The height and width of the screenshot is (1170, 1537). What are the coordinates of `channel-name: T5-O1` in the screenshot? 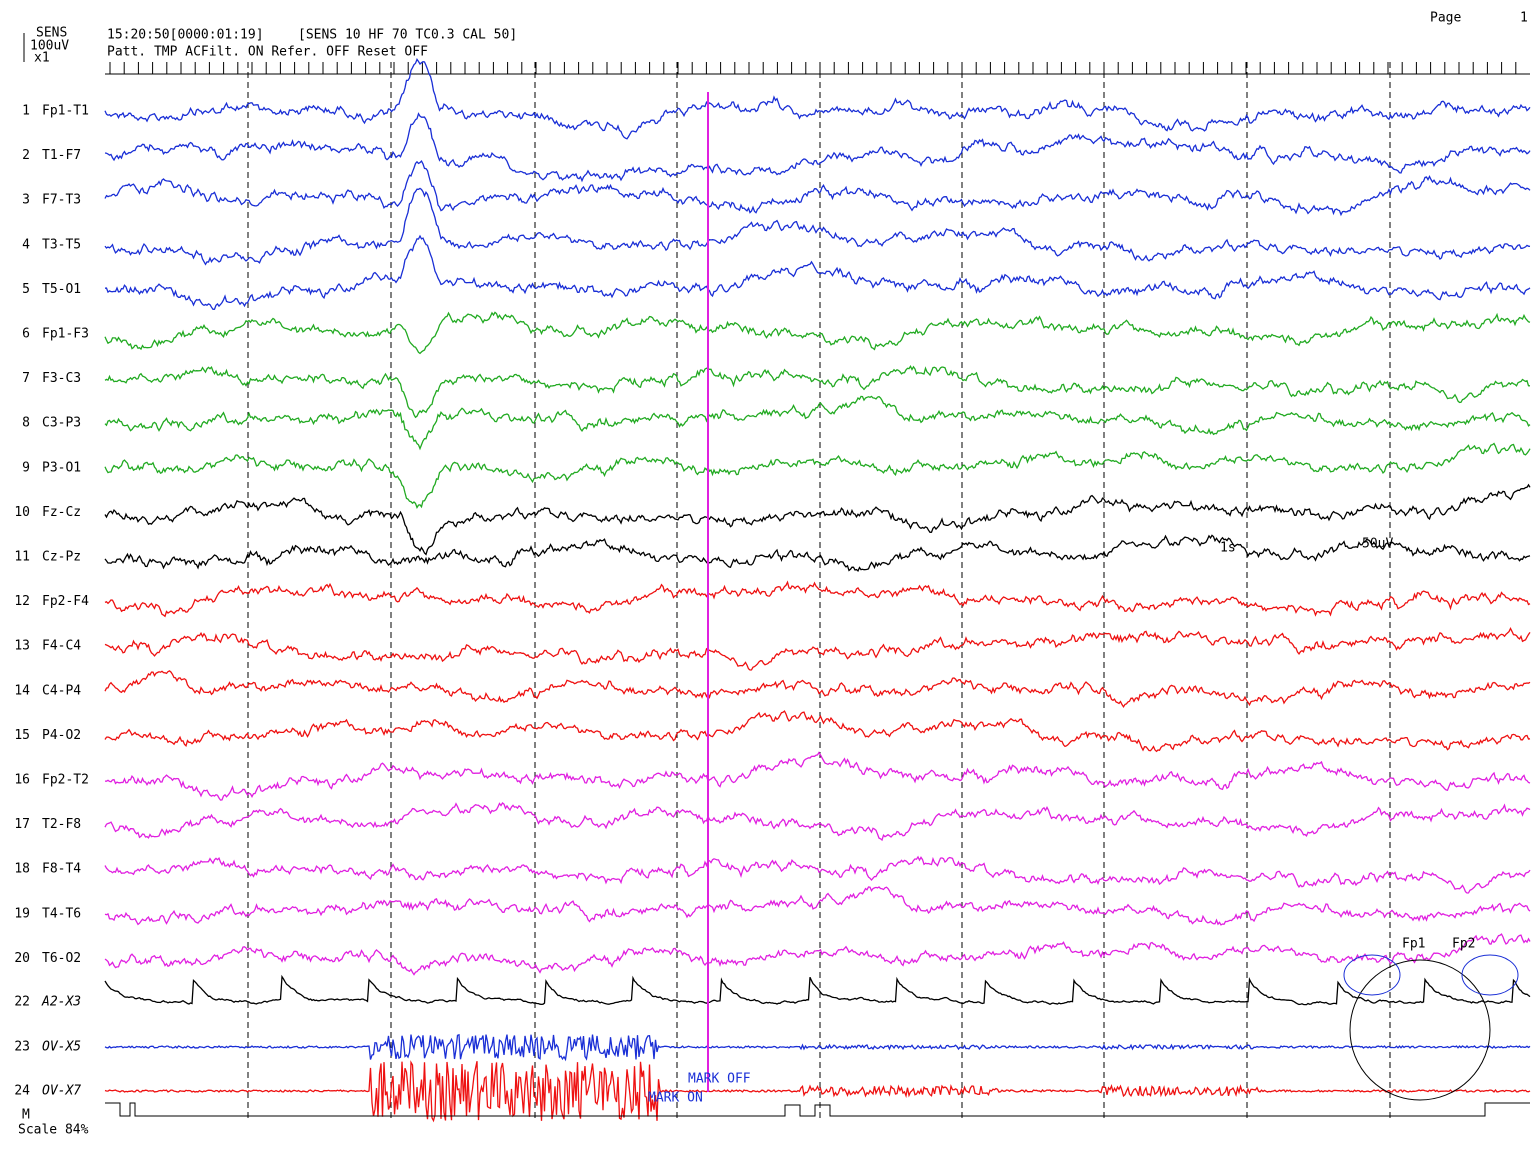 It's located at (61, 289).